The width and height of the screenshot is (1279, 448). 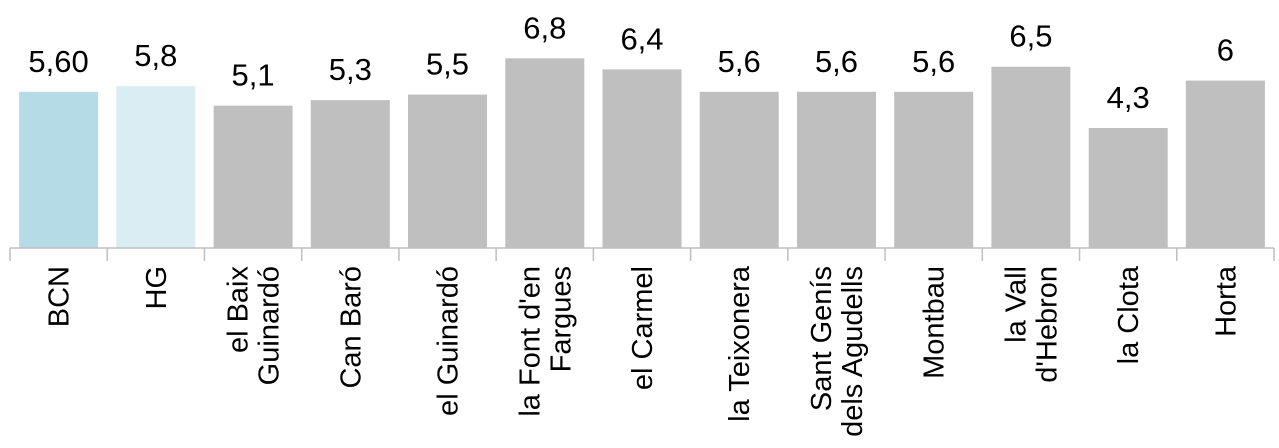 What do you see at coordinates (530, 341) in the screenshot?
I see `category-label-line: la Font d'en` at bounding box center [530, 341].